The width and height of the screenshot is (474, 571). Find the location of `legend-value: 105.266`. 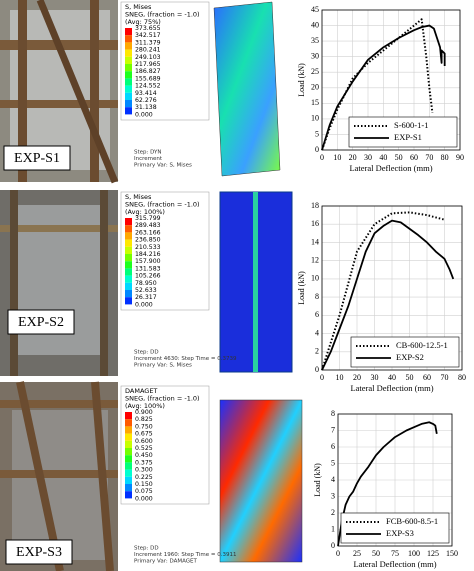

legend-value: 105.266 is located at coordinates (148, 276).